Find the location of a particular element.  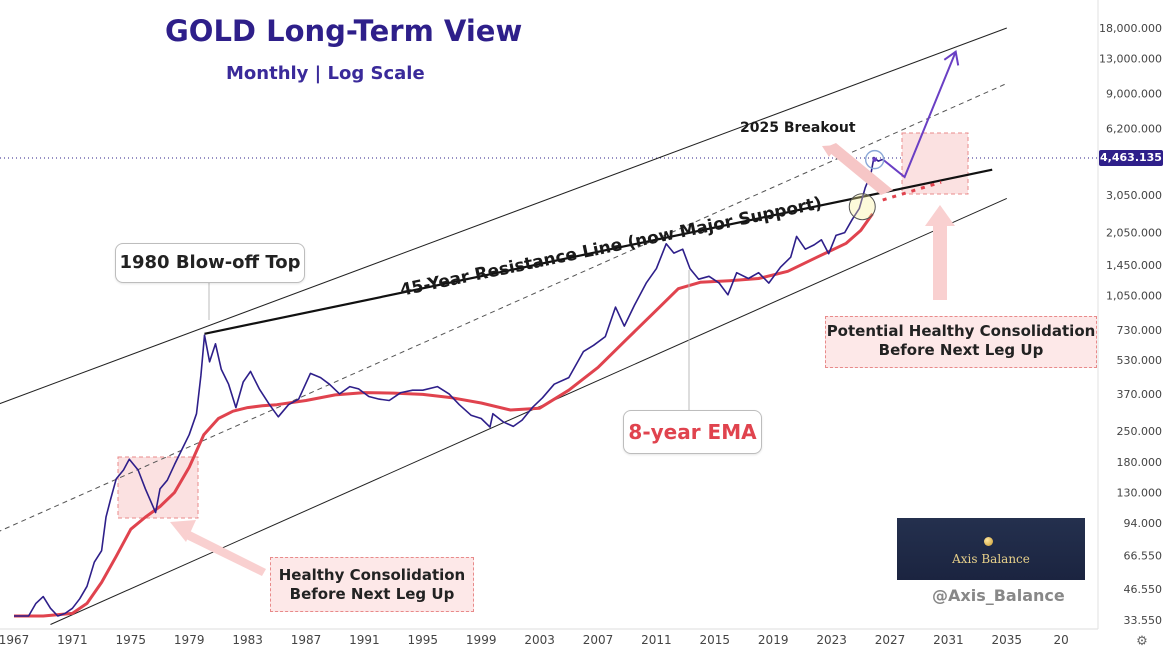

y-tick-label: 33.550 is located at coordinates (1143, 620).